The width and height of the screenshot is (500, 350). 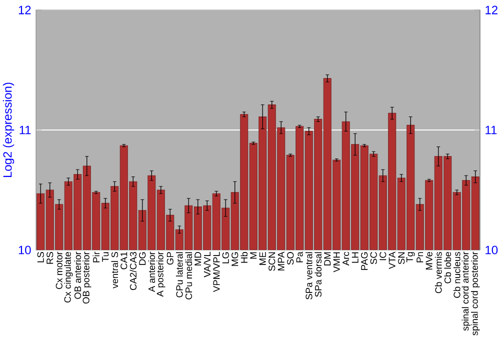 I want to click on x-tick-label: ventral S, so click(x=114, y=270).